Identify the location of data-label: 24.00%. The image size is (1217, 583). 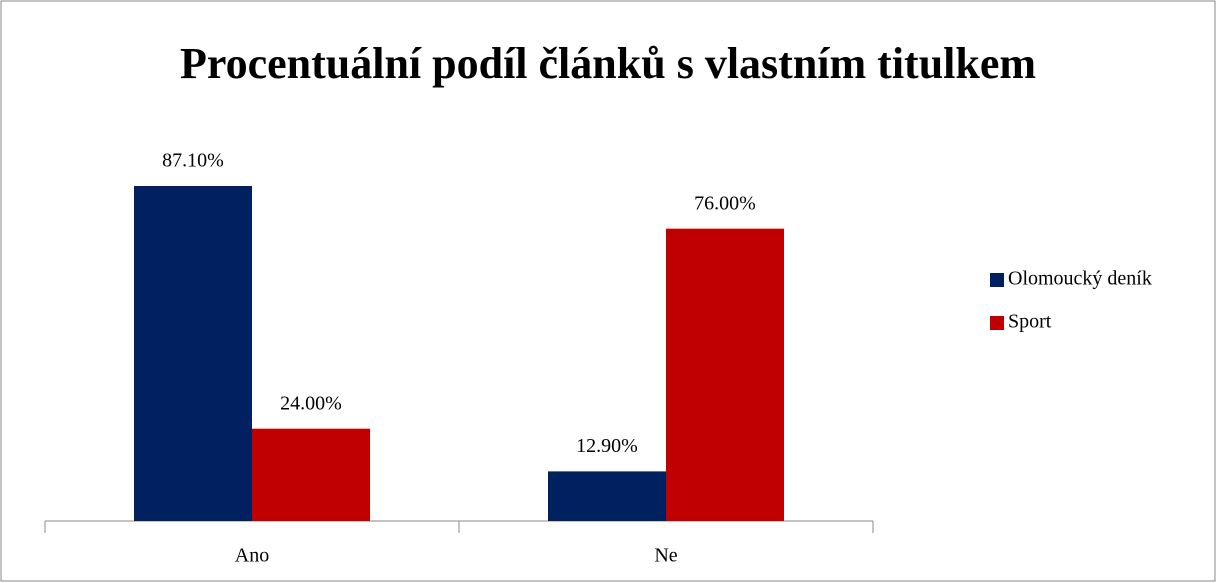
(311, 403).